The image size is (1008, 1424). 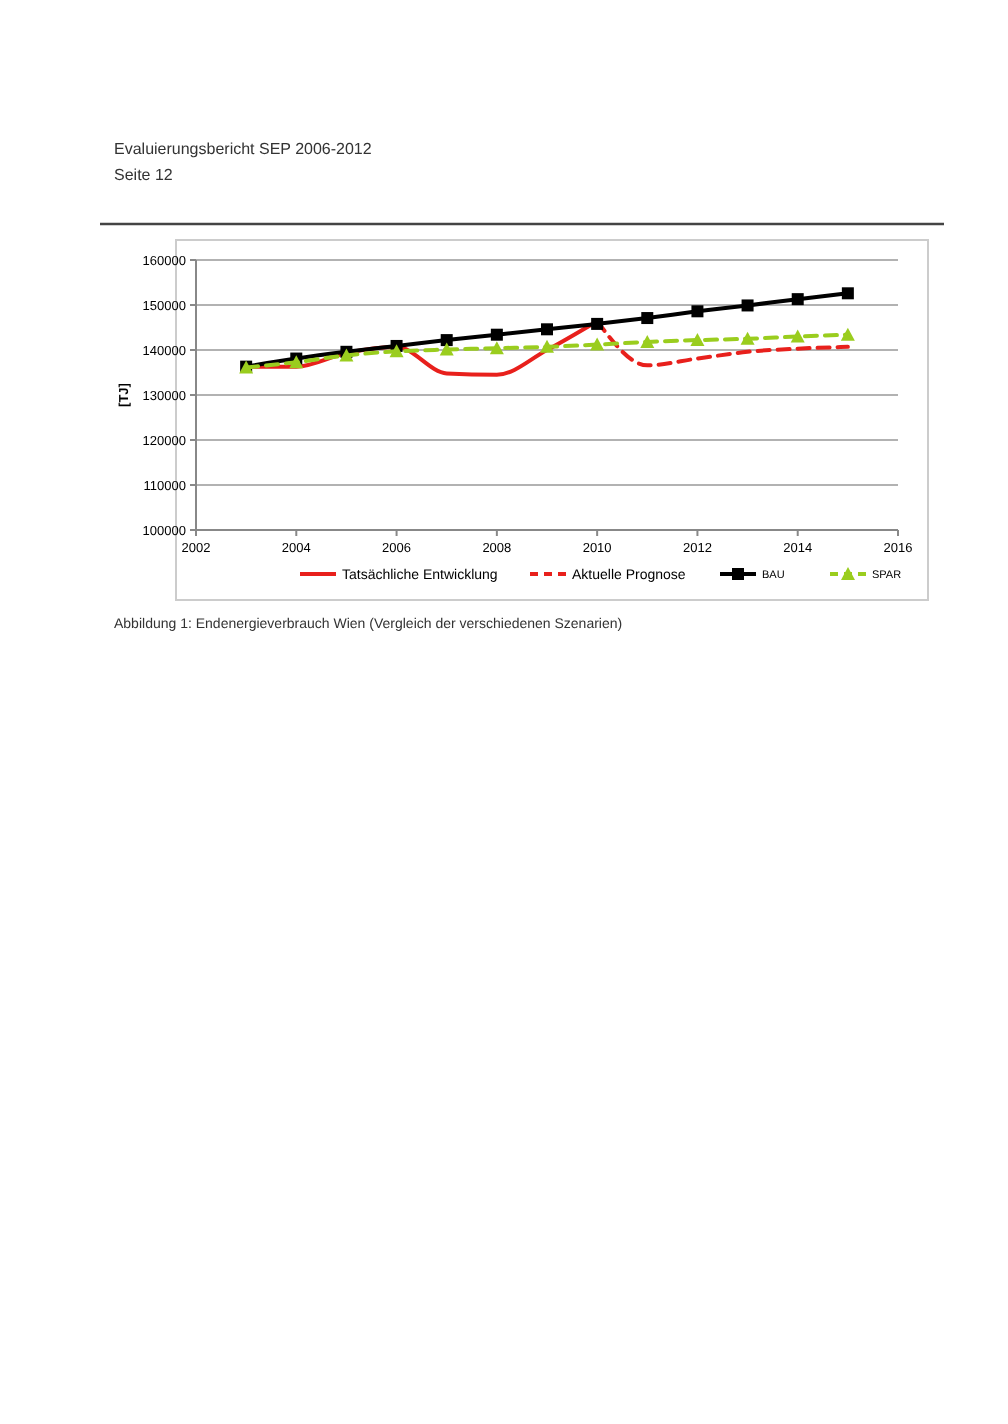 What do you see at coordinates (243, 149) in the screenshot?
I see `text: Evaluierungsbericht SEP 2006-2012` at bounding box center [243, 149].